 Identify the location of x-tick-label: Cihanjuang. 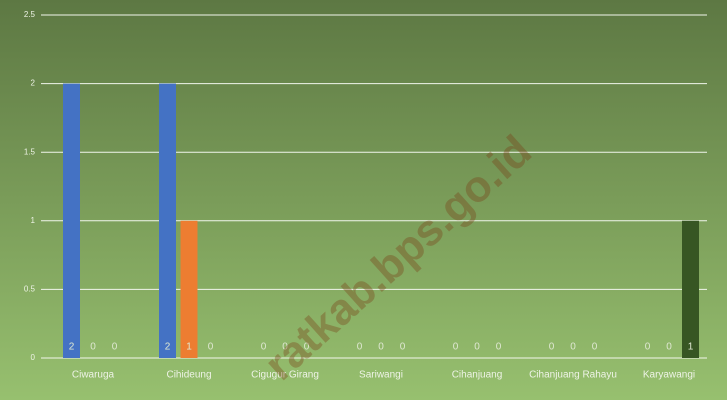
(477, 375).